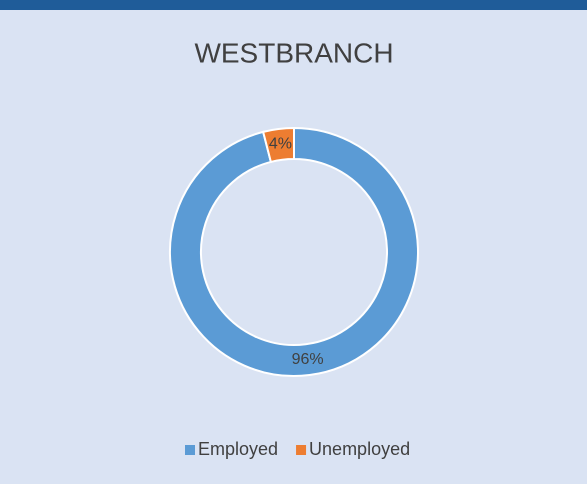 The image size is (587, 484). I want to click on slice, so click(278, 145).